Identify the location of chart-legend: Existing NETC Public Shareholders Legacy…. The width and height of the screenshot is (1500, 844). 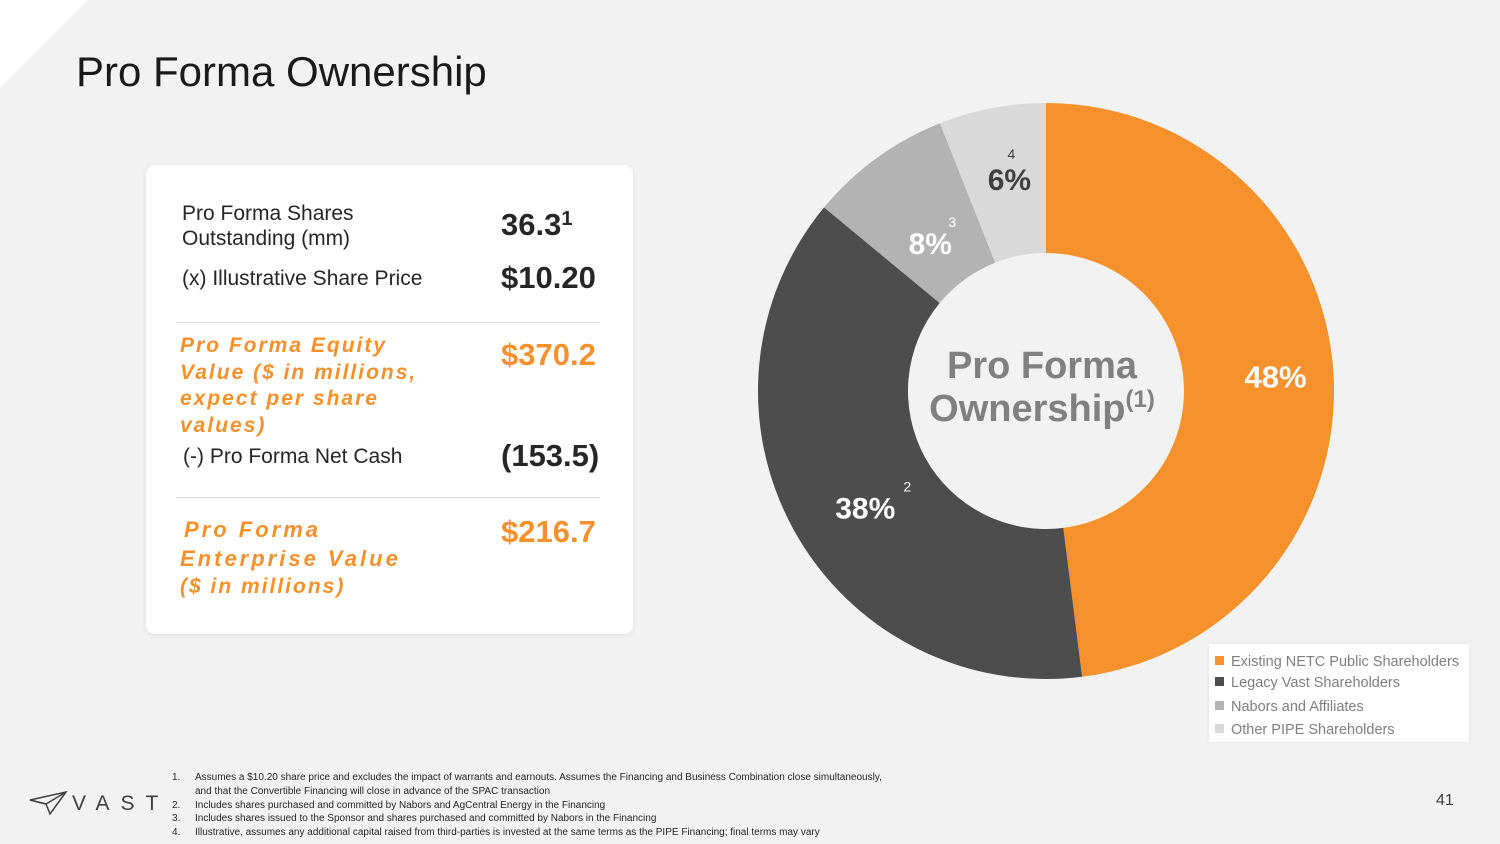
(1339, 693).